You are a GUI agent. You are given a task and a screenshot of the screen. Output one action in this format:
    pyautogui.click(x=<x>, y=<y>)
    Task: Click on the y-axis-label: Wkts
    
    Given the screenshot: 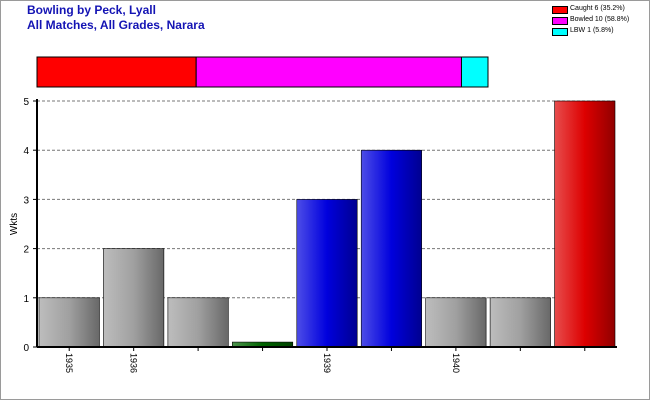 What is the action you would take?
    pyautogui.click(x=14, y=224)
    